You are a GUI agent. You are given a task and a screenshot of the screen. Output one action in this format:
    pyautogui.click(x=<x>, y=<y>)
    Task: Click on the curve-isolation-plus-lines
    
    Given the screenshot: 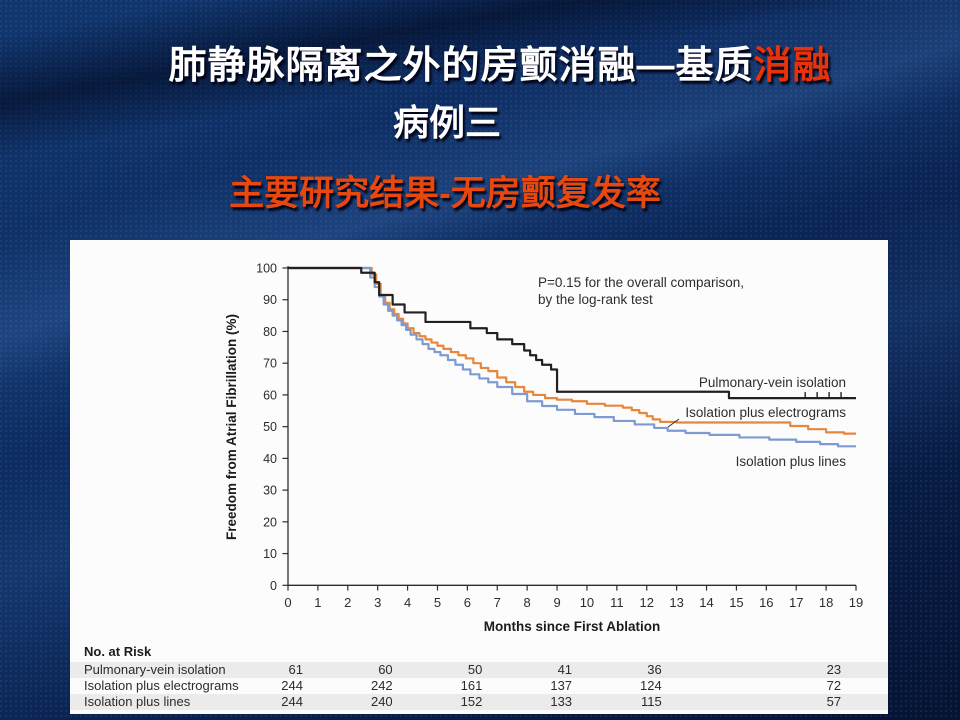 What is the action you would take?
    pyautogui.click(x=572, y=357)
    